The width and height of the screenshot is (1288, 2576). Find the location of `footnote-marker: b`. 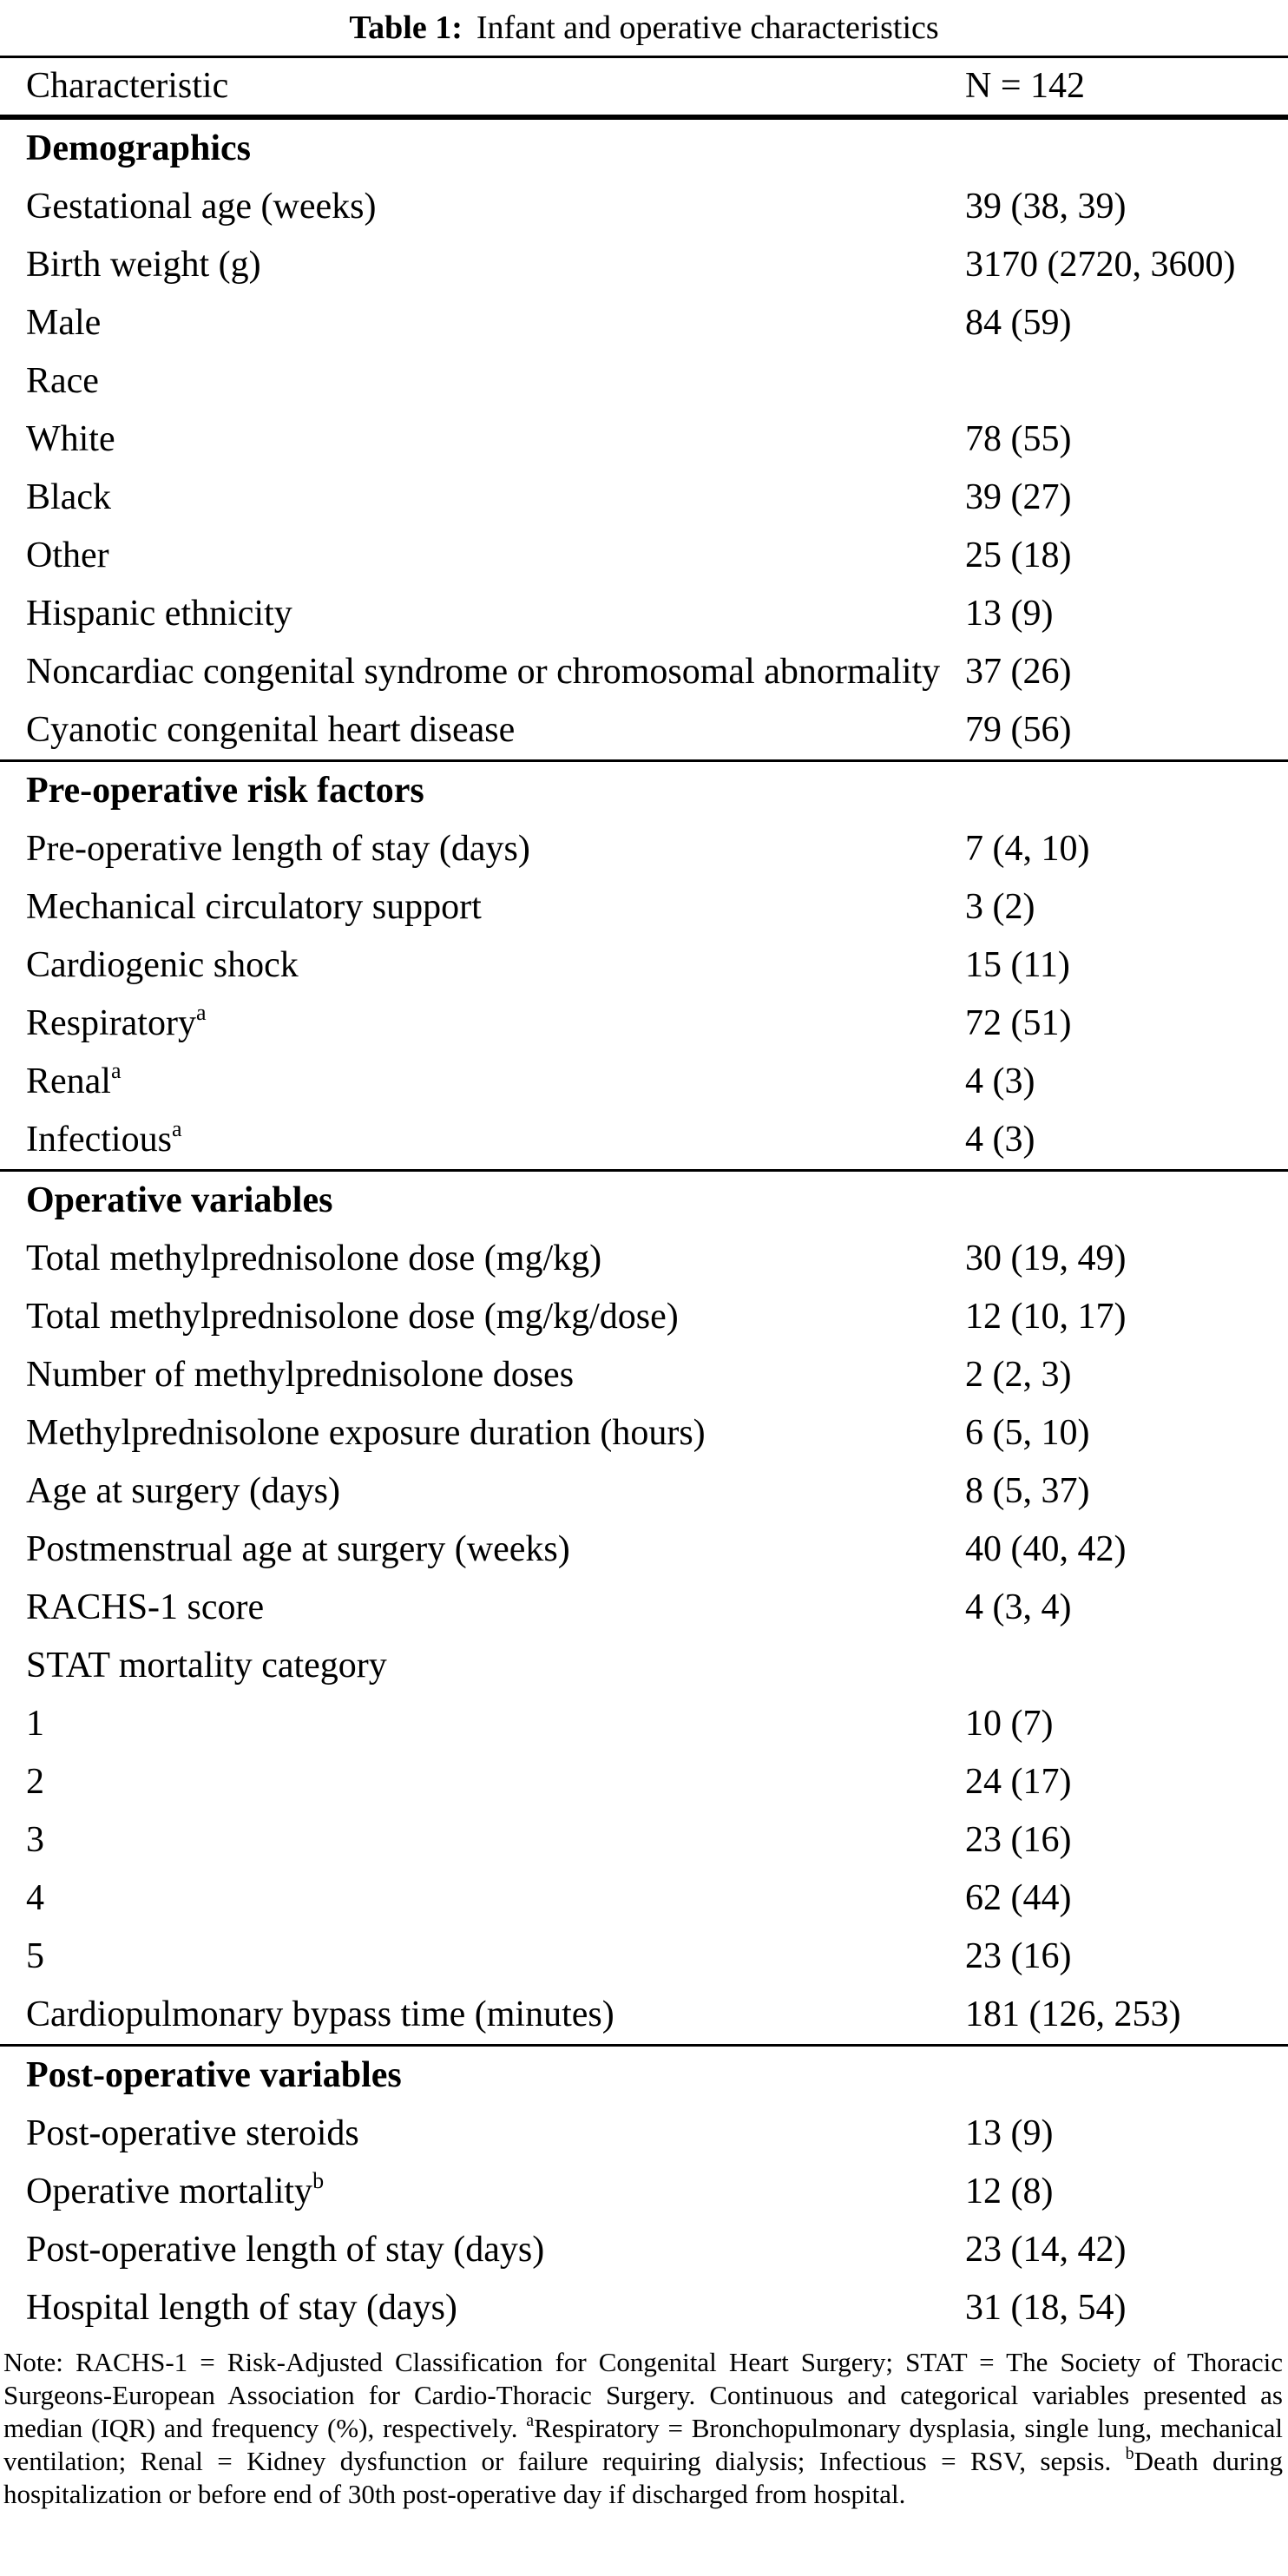

footnote-marker: b is located at coordinates (318, 2180).